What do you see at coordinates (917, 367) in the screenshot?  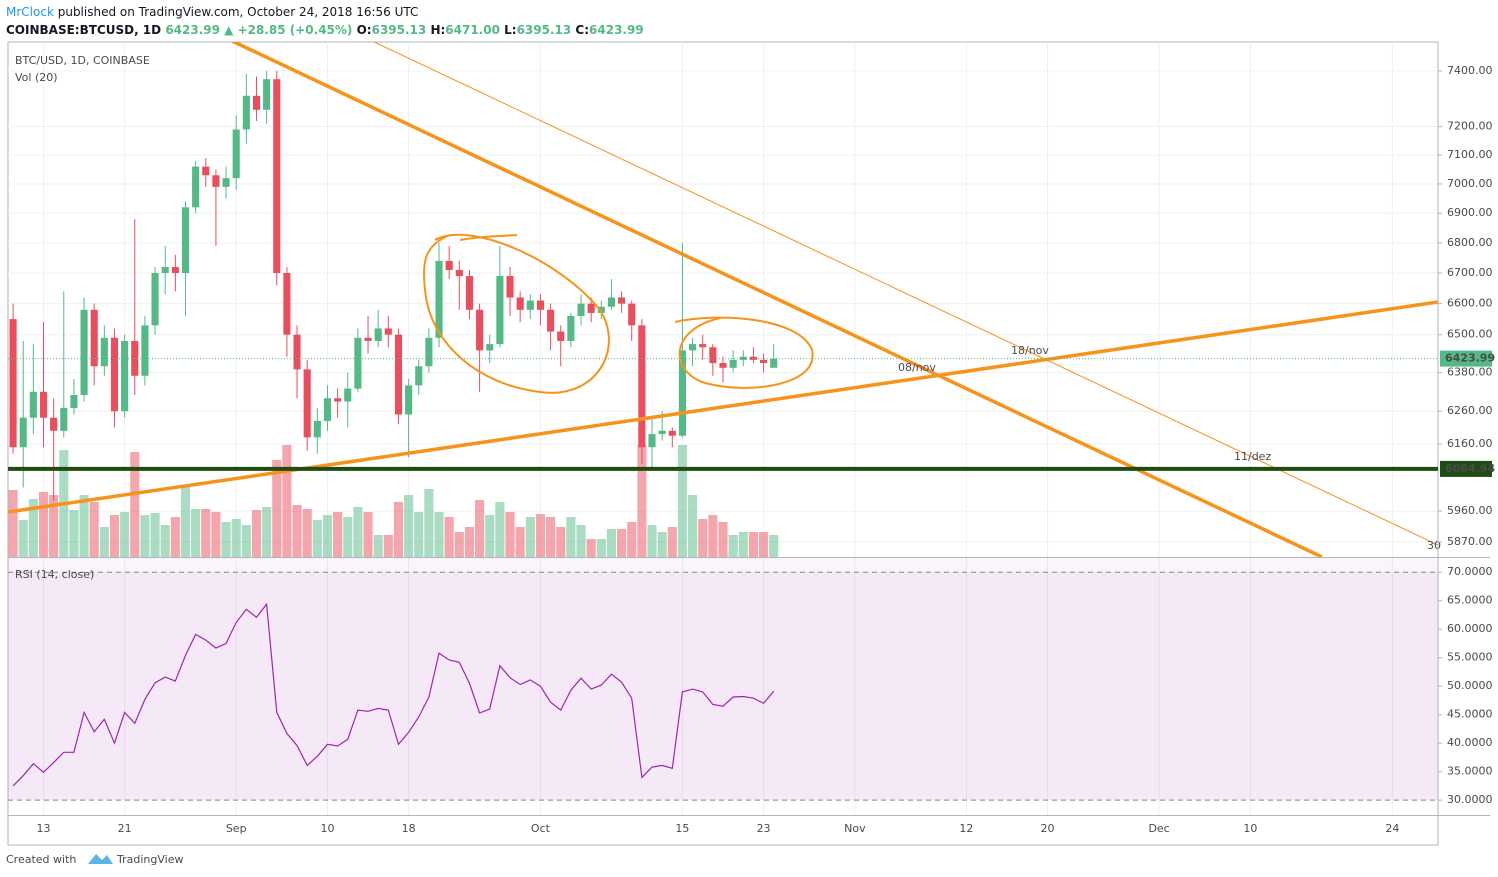 I see `annotation: 08/nov` at bounding box center [917, 367].